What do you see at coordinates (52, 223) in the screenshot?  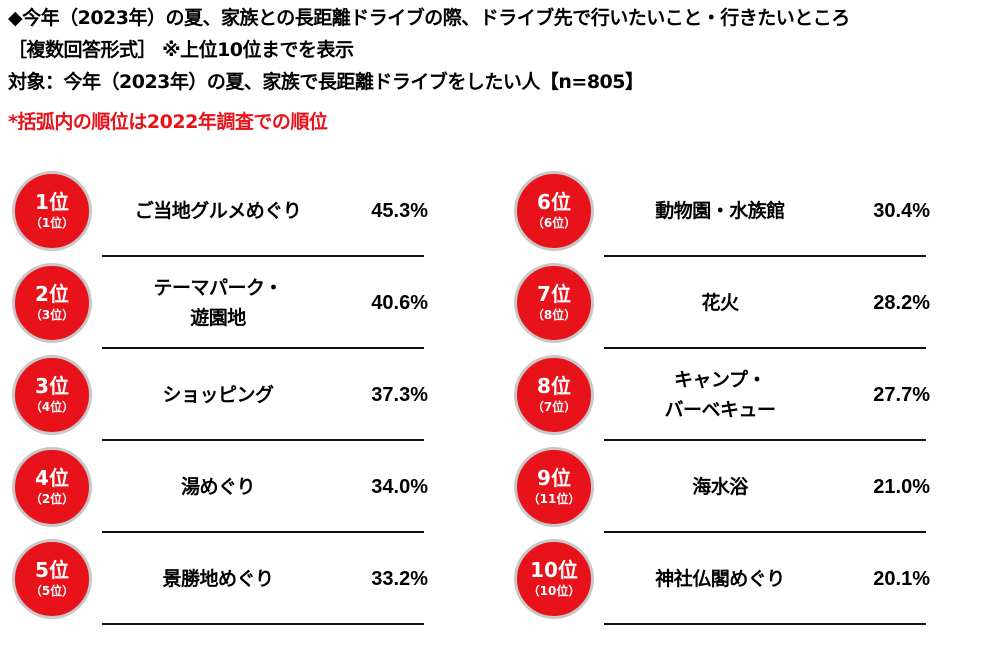 I see `prev-rank: （1位）` at bounding box center [52, 223].